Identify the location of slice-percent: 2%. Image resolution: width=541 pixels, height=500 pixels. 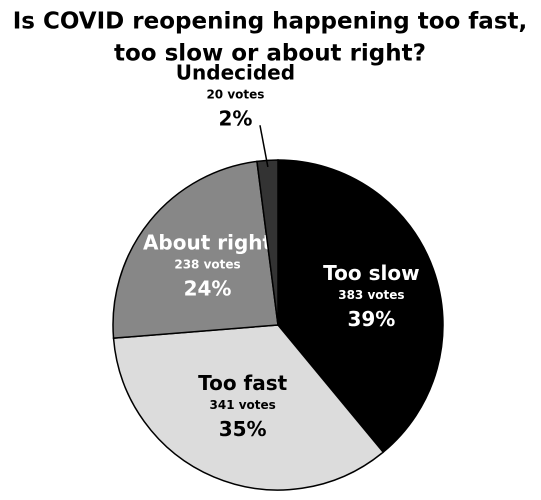
(235, 118).